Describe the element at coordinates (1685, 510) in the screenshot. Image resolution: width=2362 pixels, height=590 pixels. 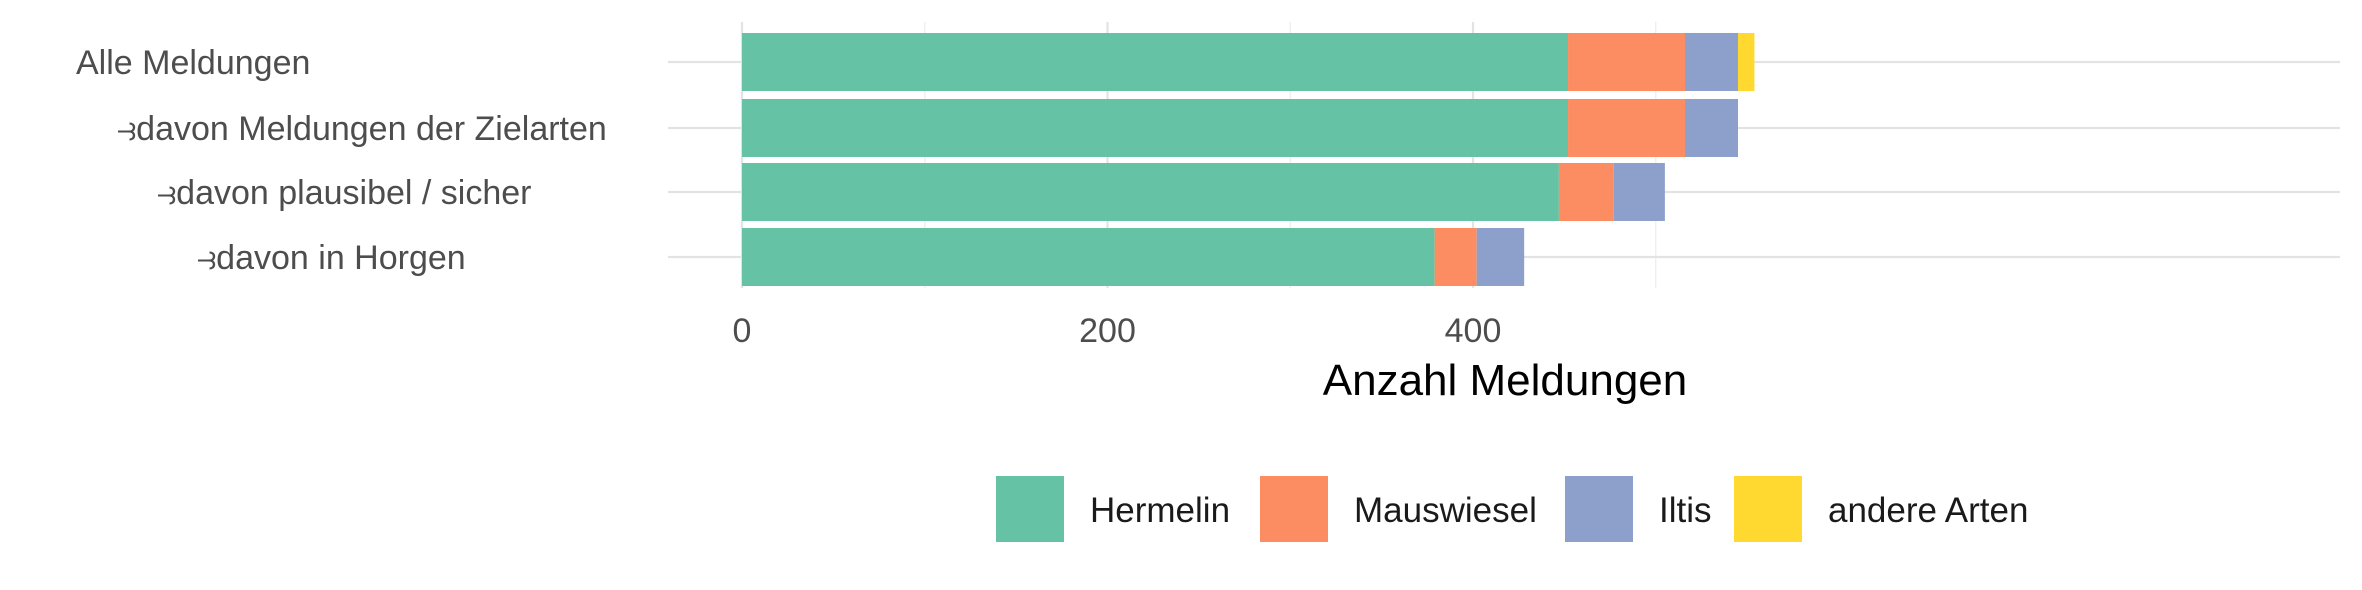
I see `legend-label-iltis: Iltis` at that location.